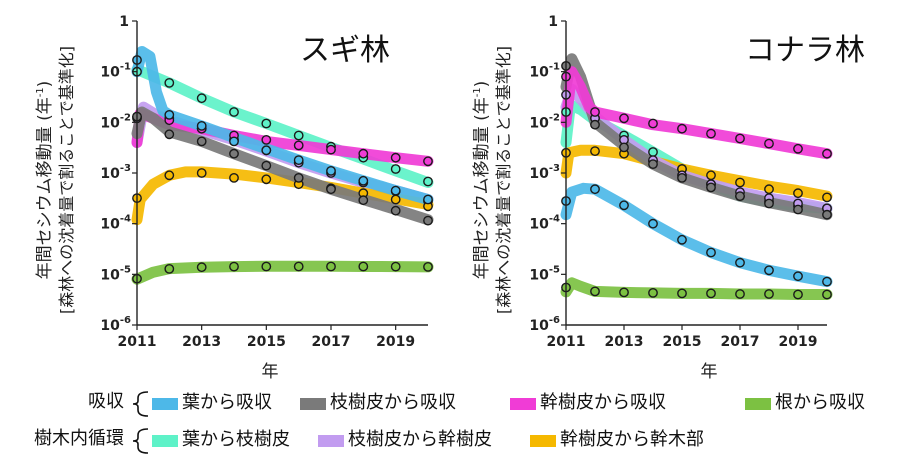  I want to click on series-line-trunk_bark_to_wood, so click(282, 196).